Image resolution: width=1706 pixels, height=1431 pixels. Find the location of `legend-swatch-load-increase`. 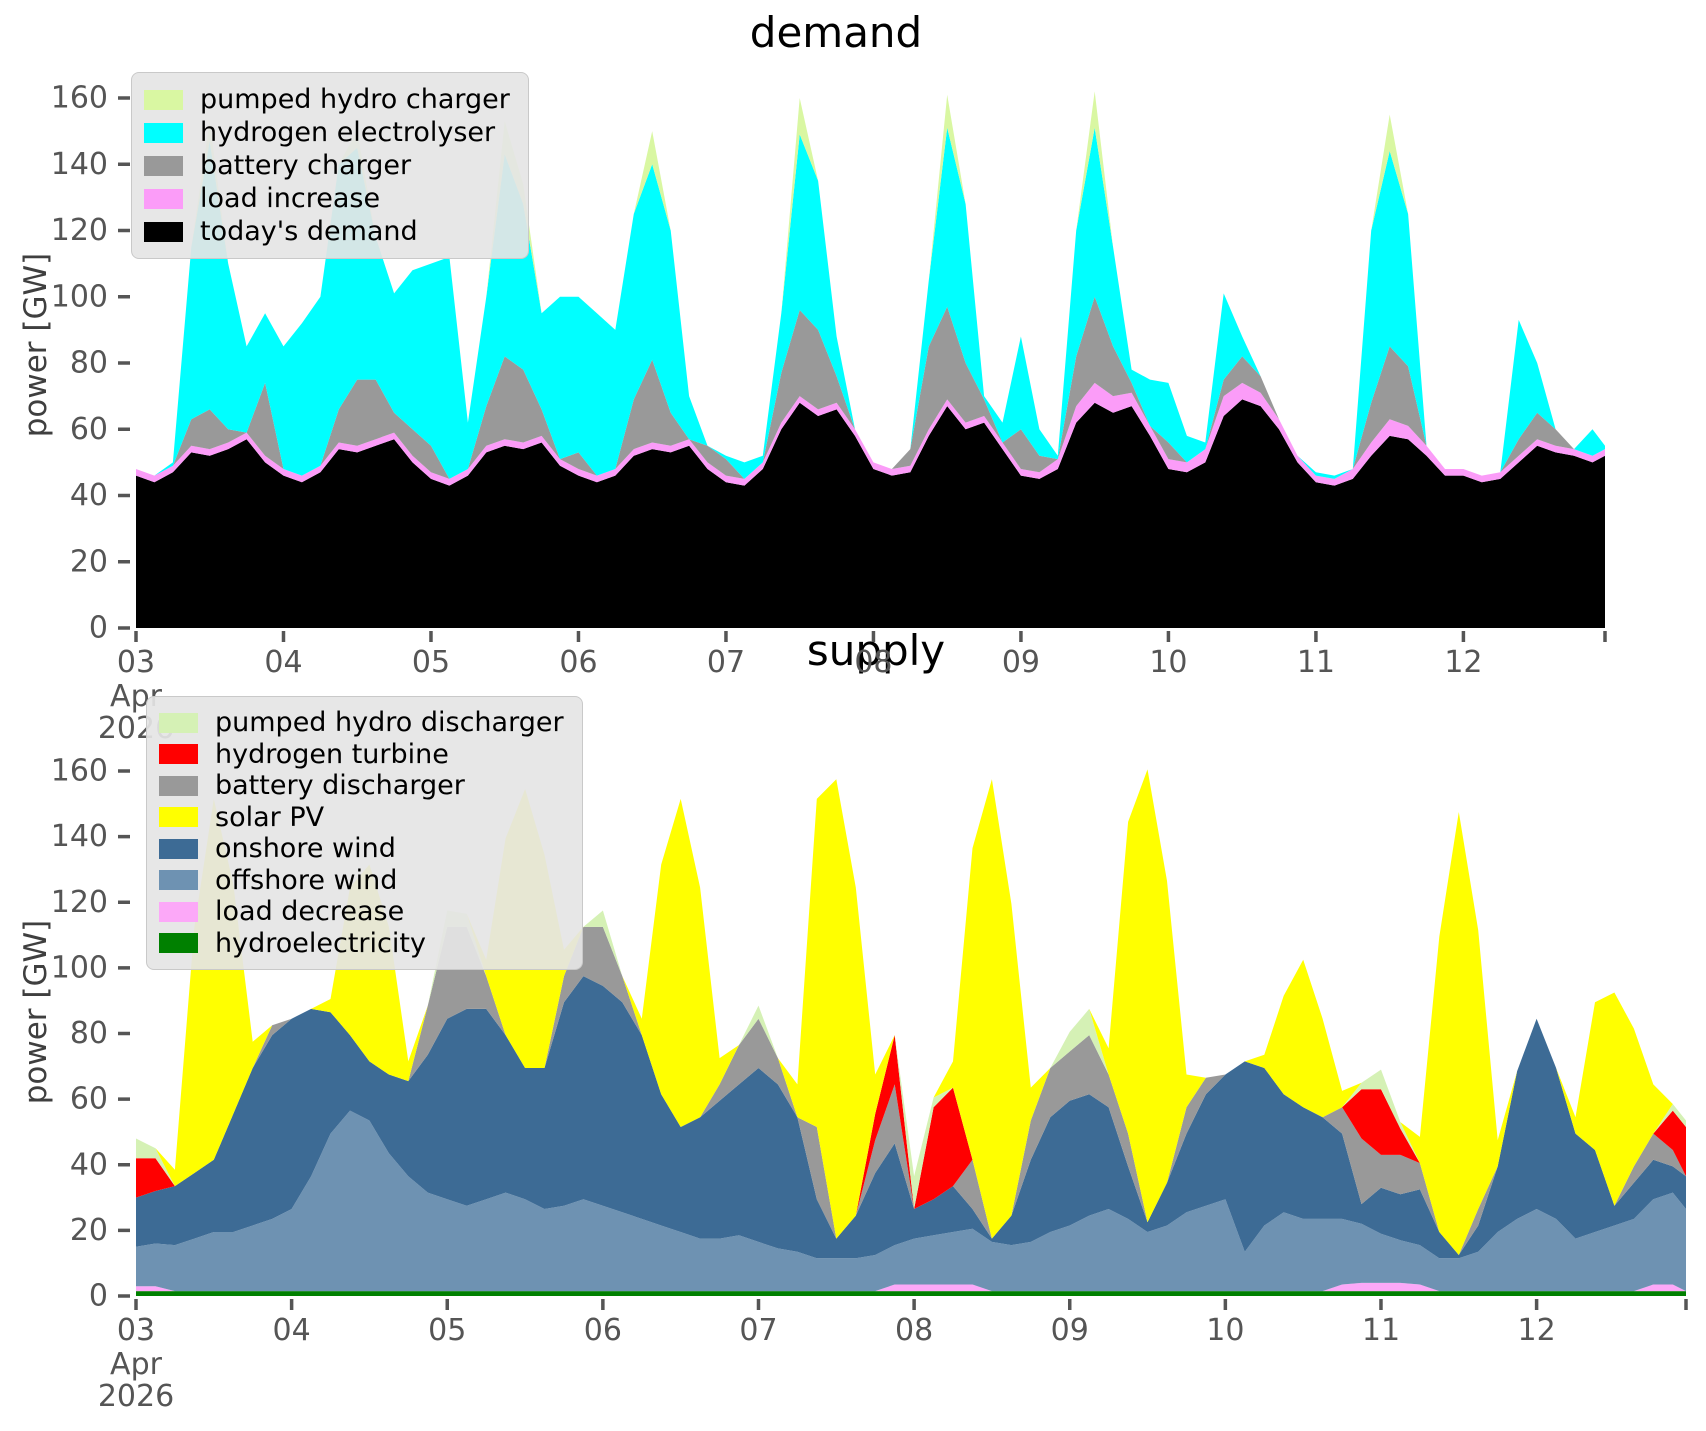

legend-swatch-load-increase is located at coordinates (163, 198).